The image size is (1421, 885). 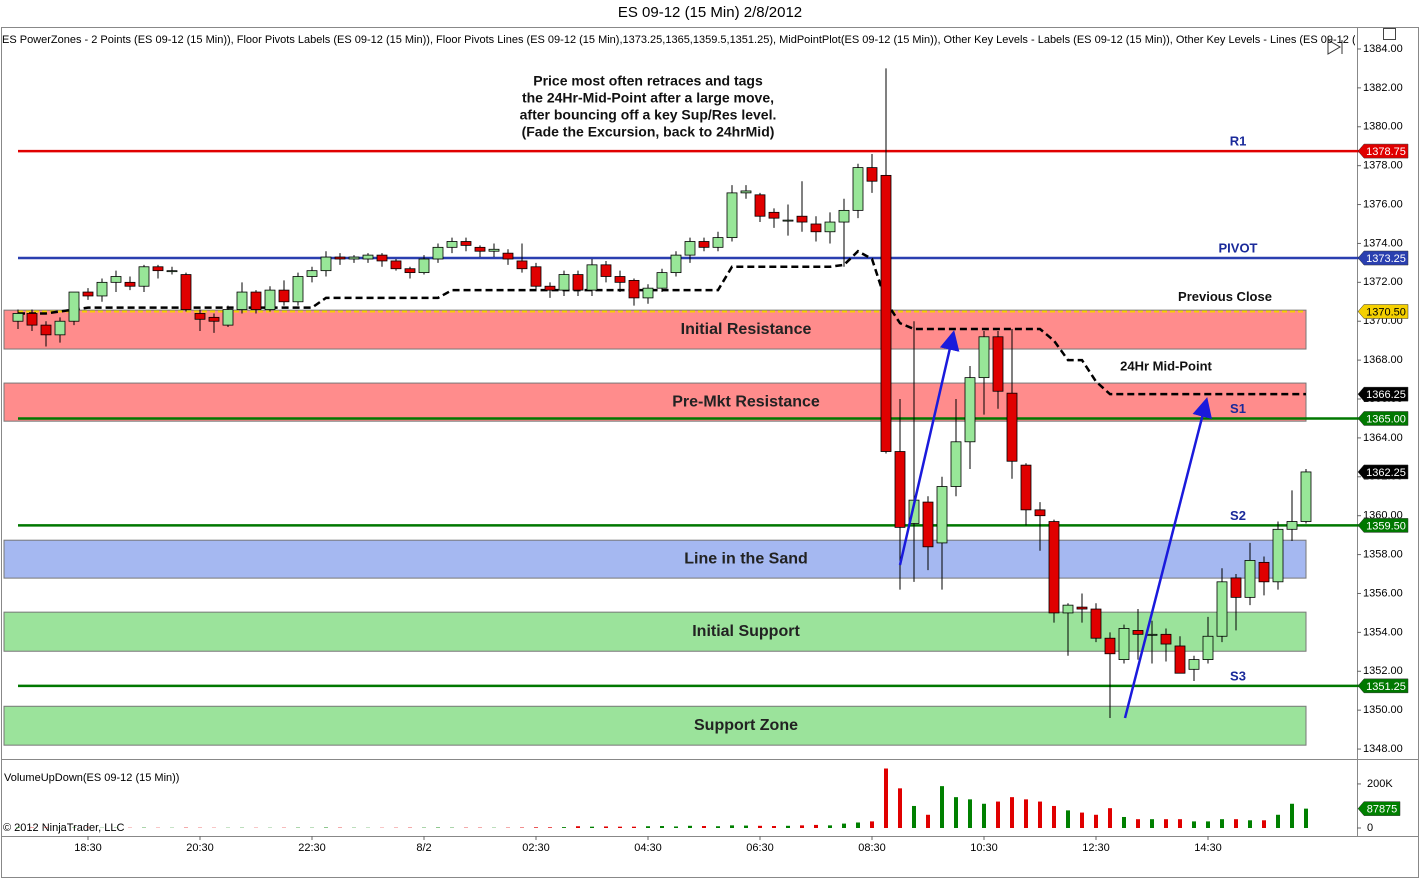 I want to click on y-tick-label: 1378.00, so click(x=1383, y=166).